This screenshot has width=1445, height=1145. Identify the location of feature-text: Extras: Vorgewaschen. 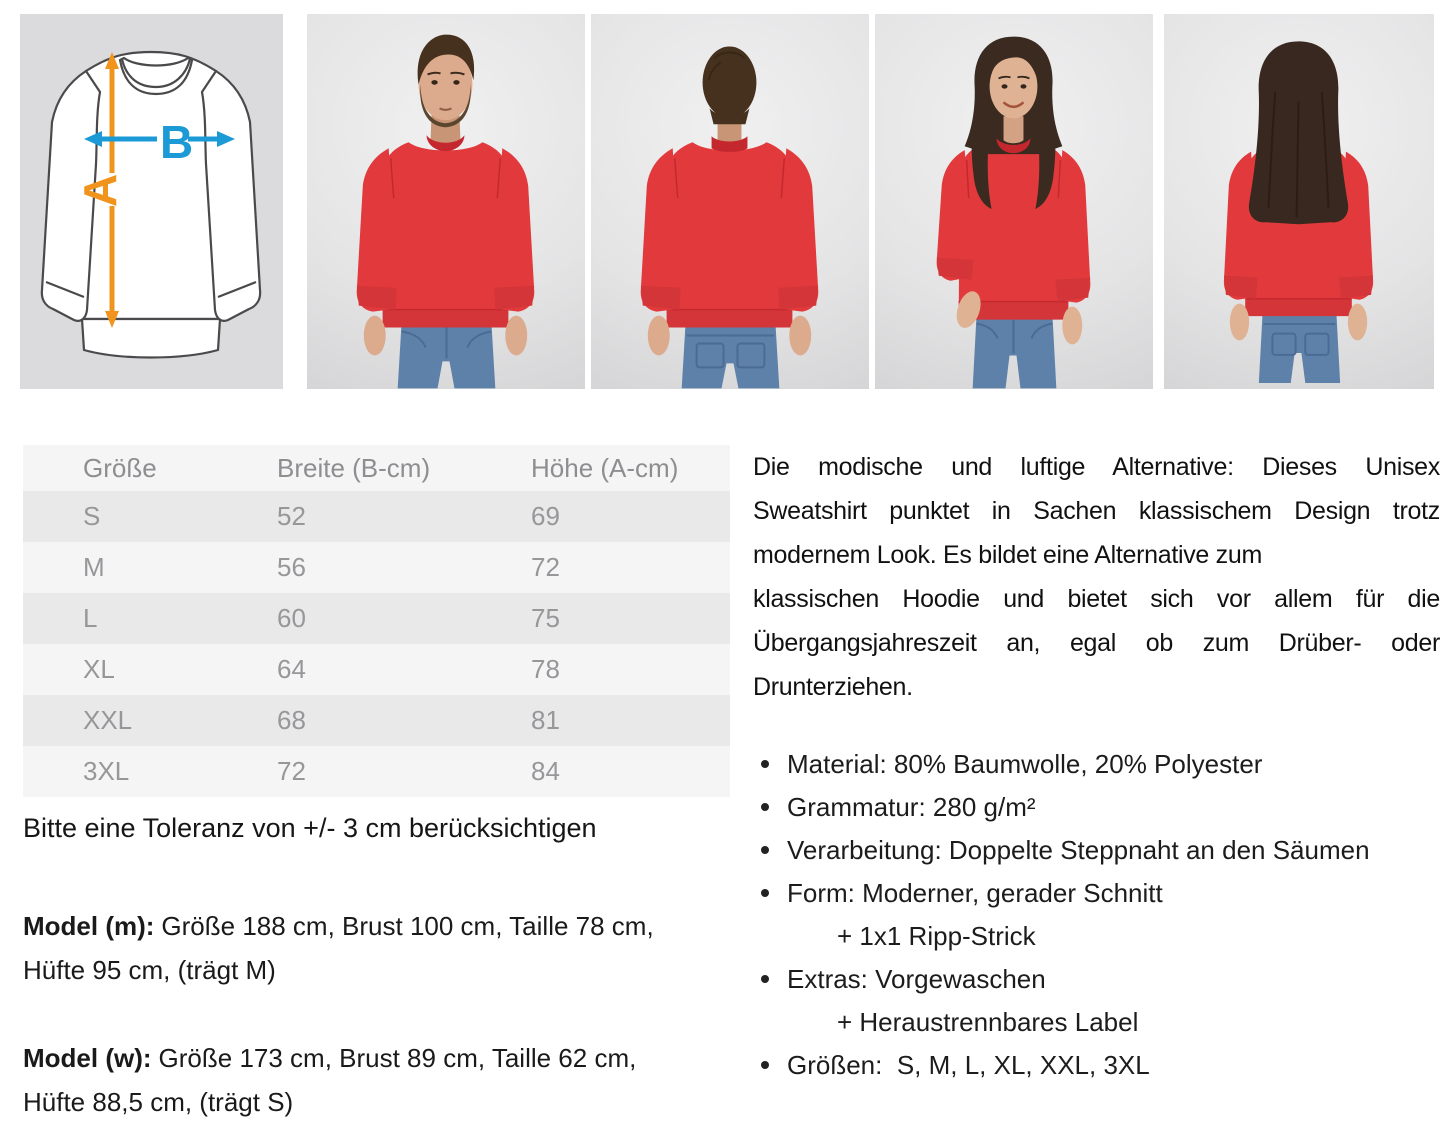
(916, 979).